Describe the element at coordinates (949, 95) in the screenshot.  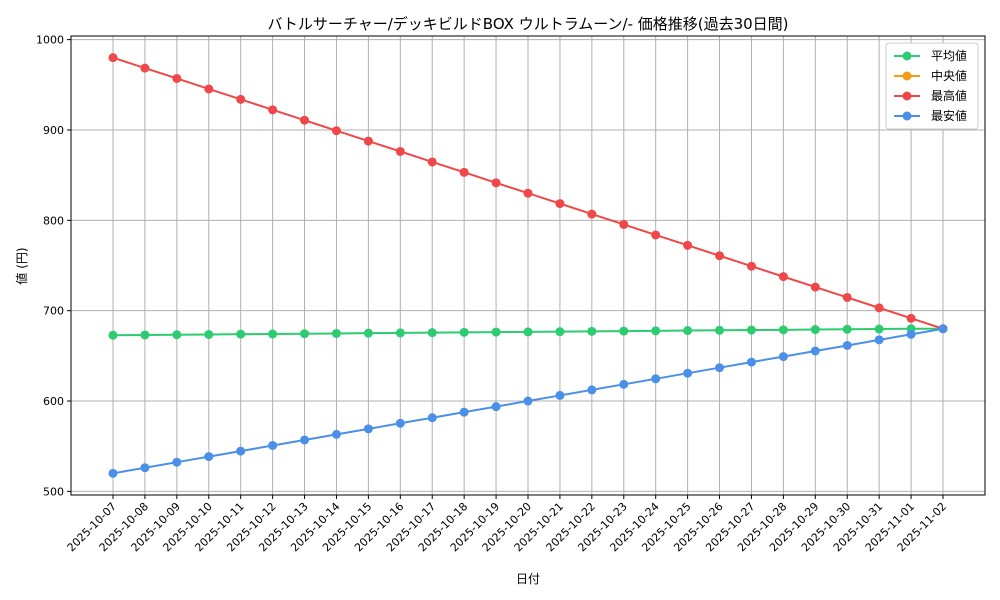
I see `legend-entry: 最高値` at that location.